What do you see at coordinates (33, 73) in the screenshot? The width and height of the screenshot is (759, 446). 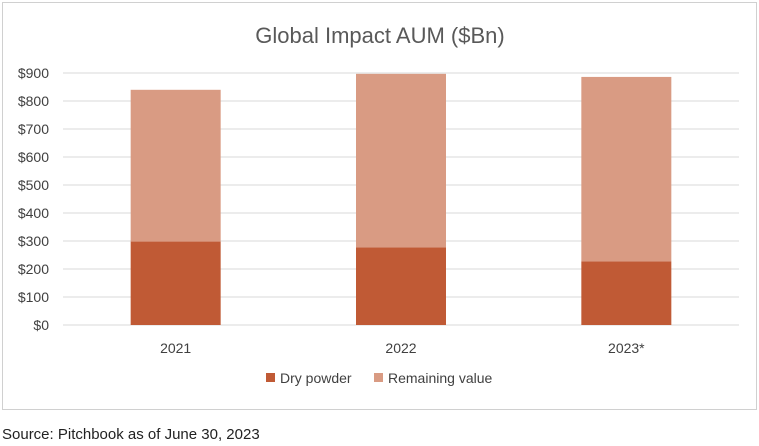 I see `y-tick-label: $900` at bounding box center [33, 73].